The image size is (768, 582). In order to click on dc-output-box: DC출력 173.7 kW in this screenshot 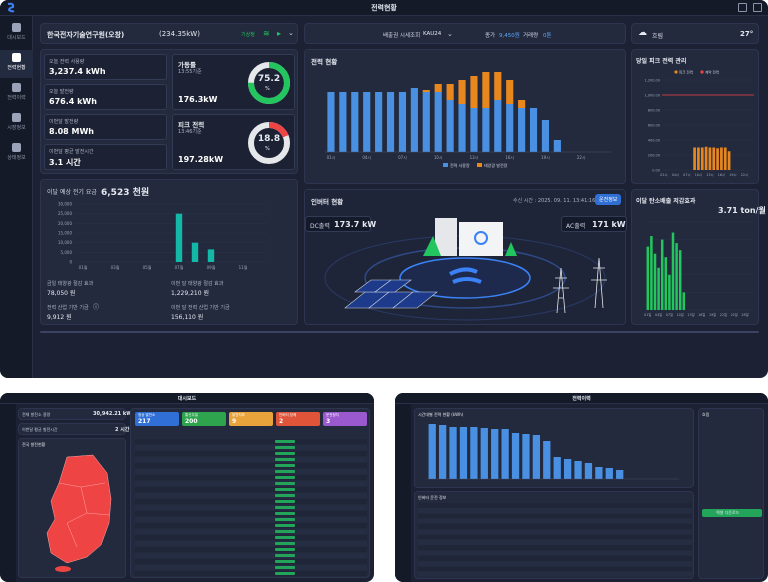, I will do `click(340, 224)`.